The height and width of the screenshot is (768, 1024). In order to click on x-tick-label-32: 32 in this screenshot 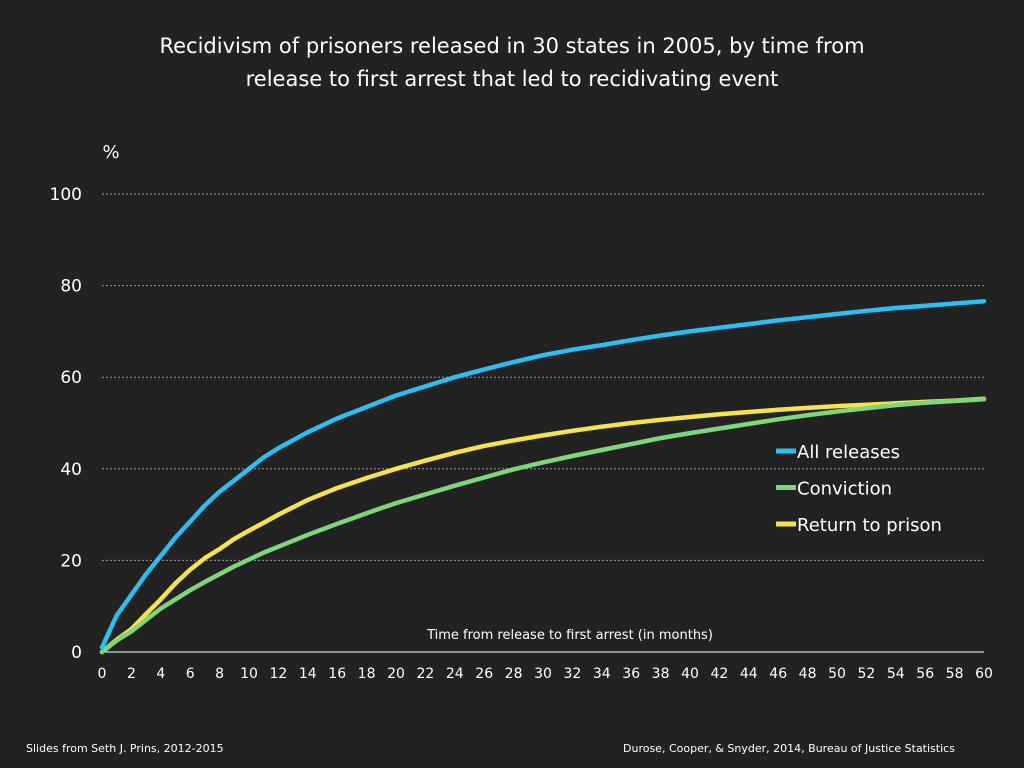, I will do `click(572, 674)`.